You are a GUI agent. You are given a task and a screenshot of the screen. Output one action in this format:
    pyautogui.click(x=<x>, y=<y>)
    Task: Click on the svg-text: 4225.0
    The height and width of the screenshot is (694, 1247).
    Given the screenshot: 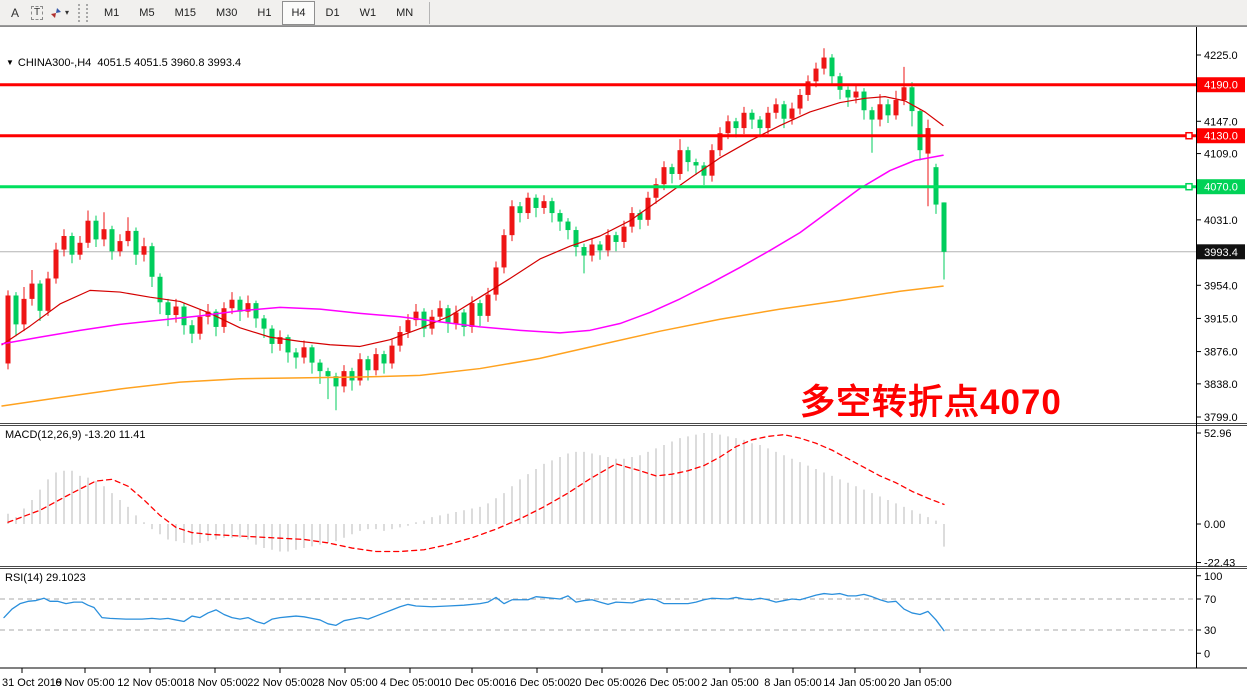 What is the action you would take?
    pyautogui.click(x=1221, y=56)
    